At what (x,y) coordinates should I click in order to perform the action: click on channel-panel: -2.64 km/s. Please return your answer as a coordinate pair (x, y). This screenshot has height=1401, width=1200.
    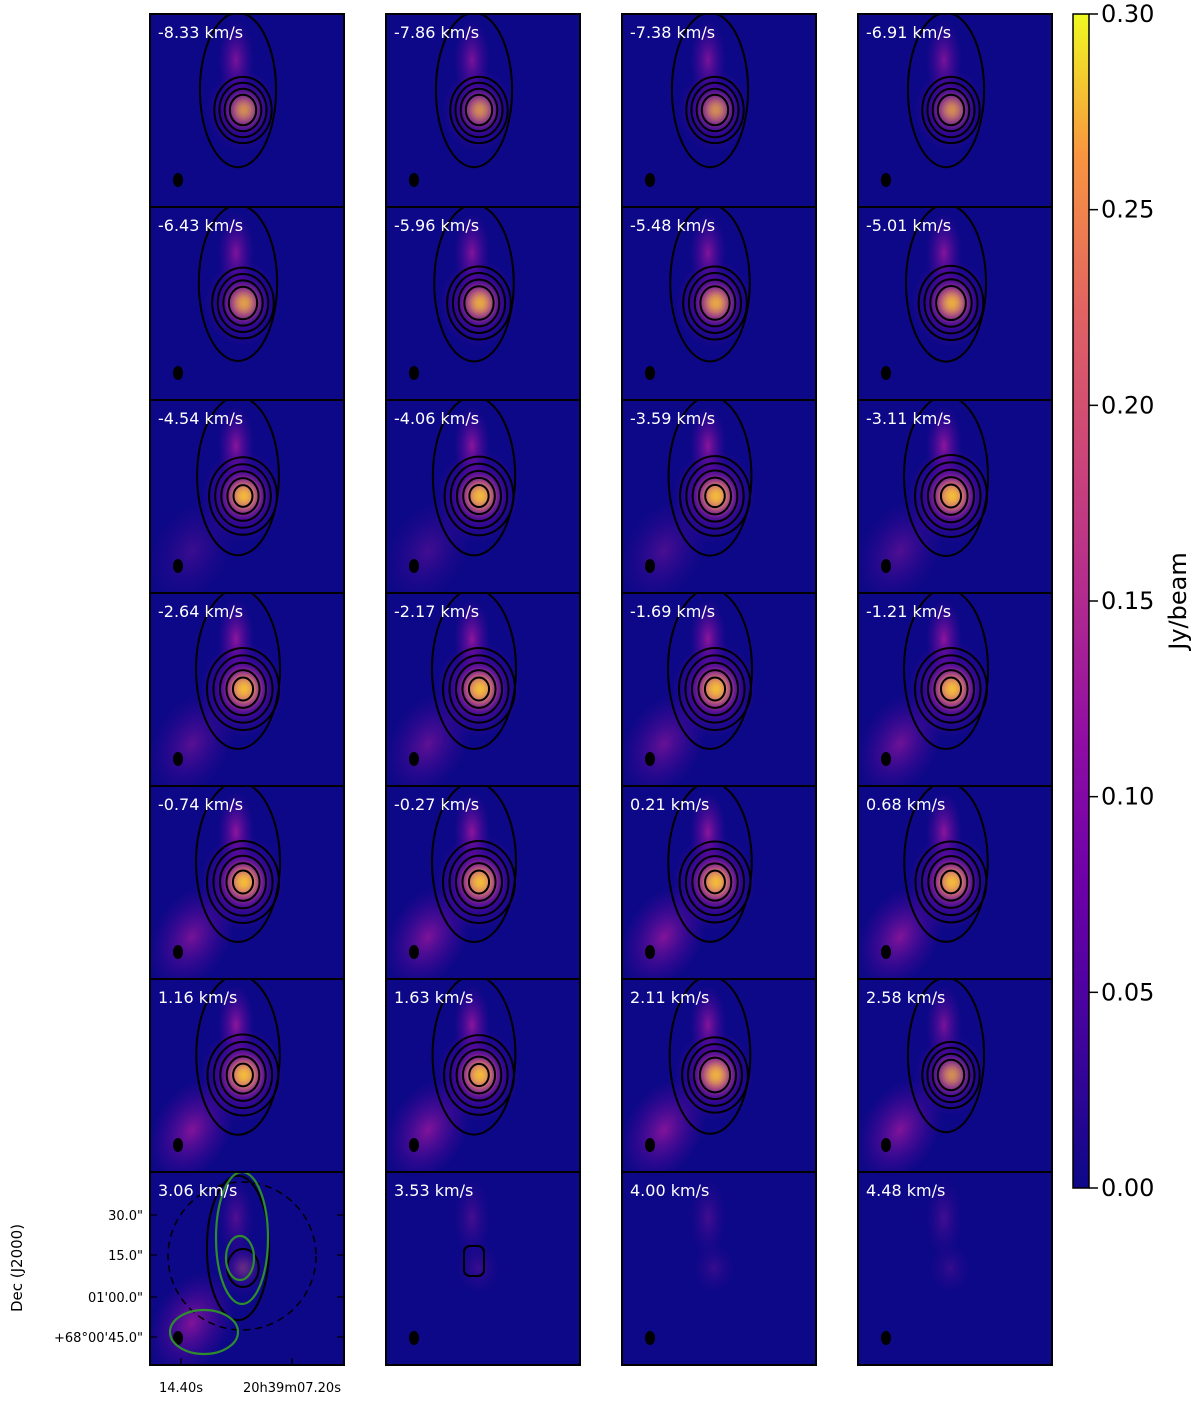
    Looking at the image, I should click on (247, 689).